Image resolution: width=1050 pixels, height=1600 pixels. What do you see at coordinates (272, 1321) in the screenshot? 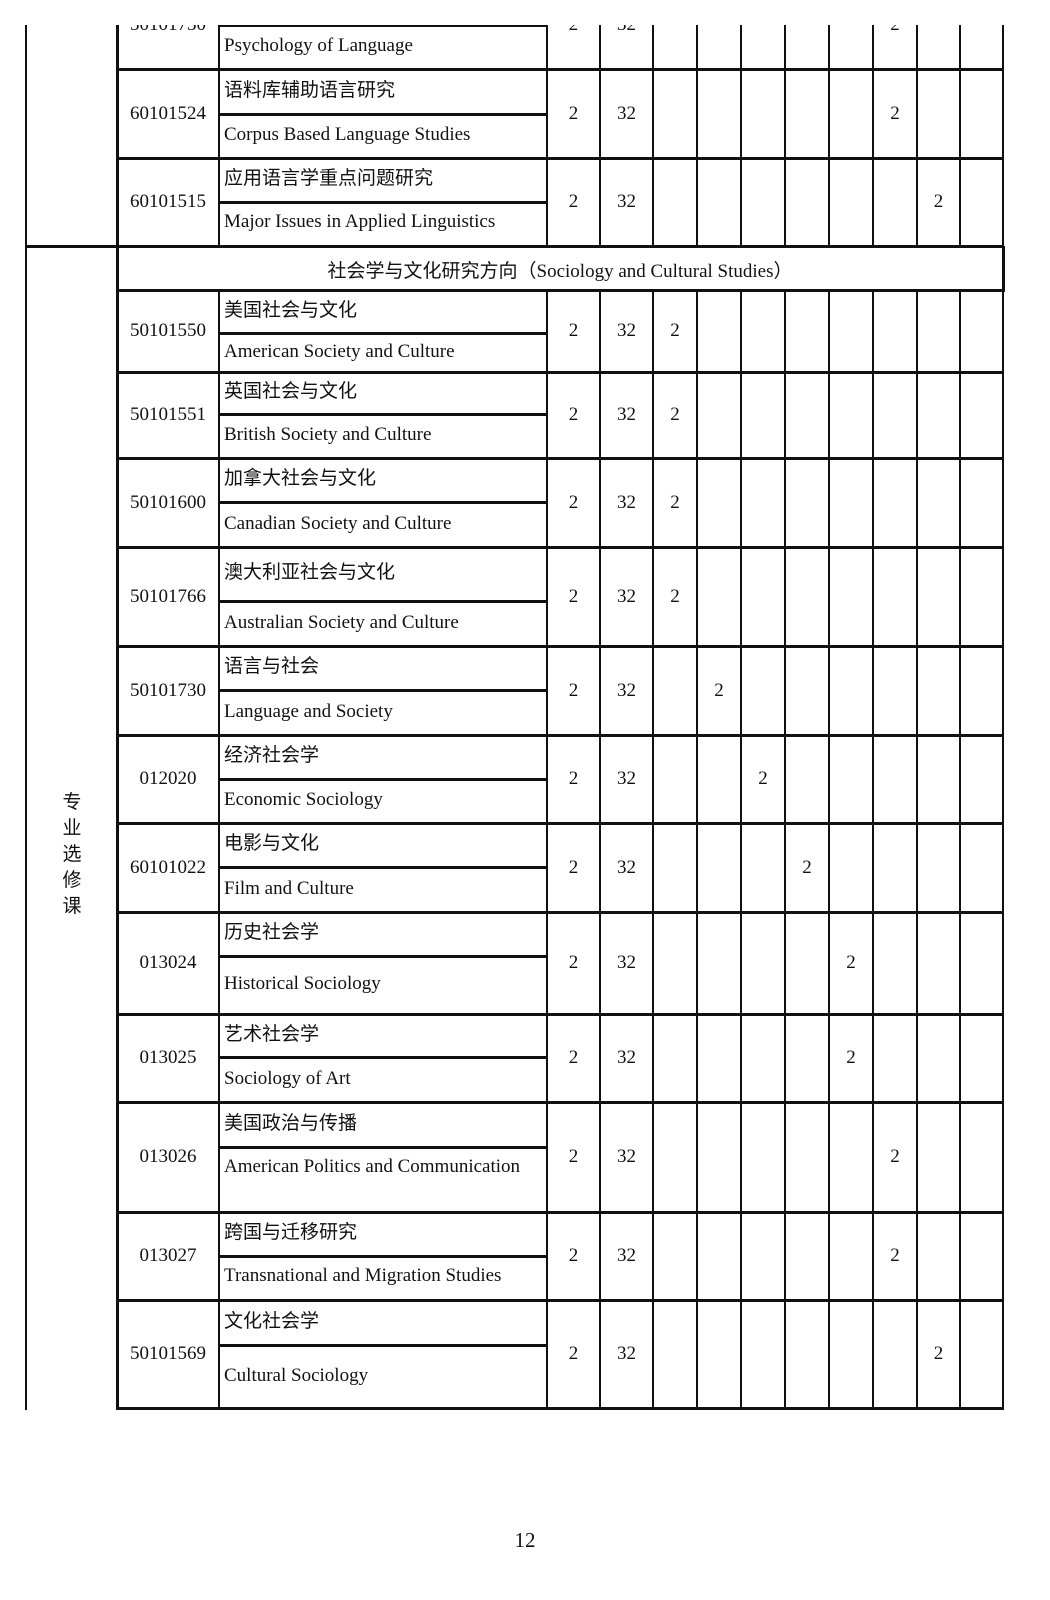
I see `course-name-cn: 文化社会学` at bounding box center [272, 1321].